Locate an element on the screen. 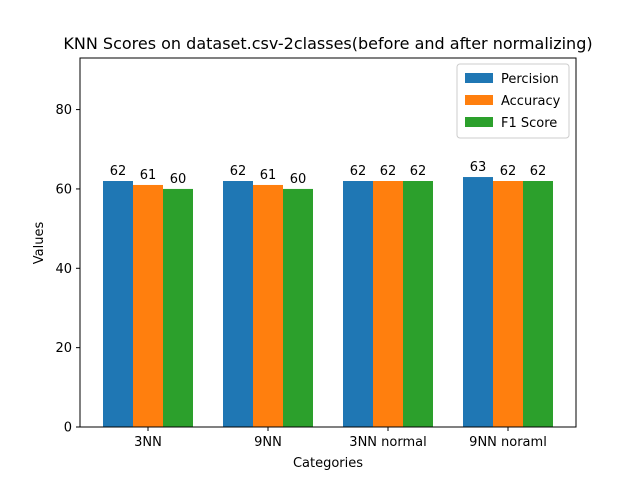 The width and height of the screenshot is (640, 480). x-tick-label: 3NN is located at coordinates (148, 442).